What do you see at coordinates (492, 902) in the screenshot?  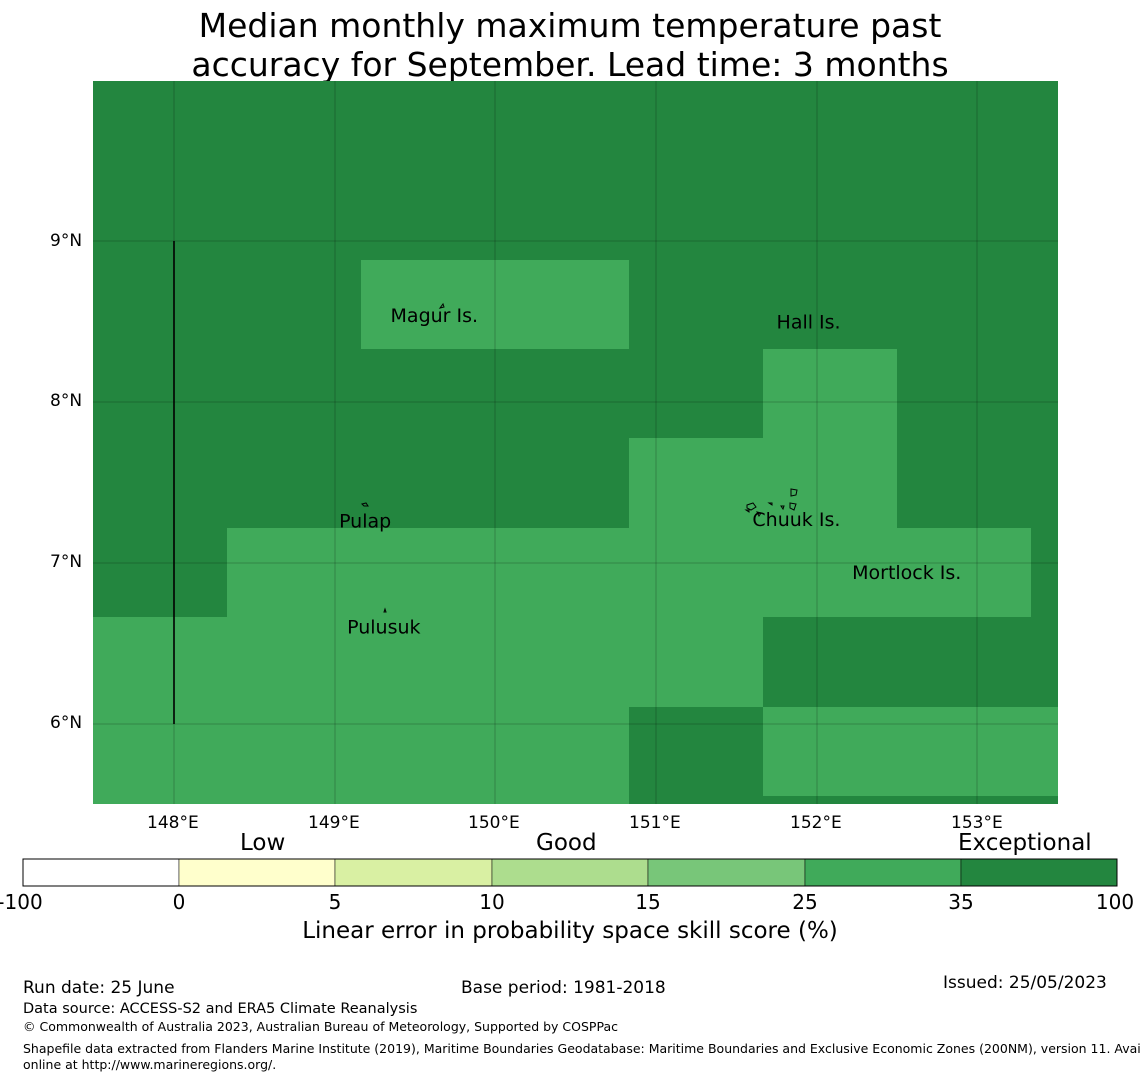 I see `legend-tick-10: 10` at bounding box center [492, 902].